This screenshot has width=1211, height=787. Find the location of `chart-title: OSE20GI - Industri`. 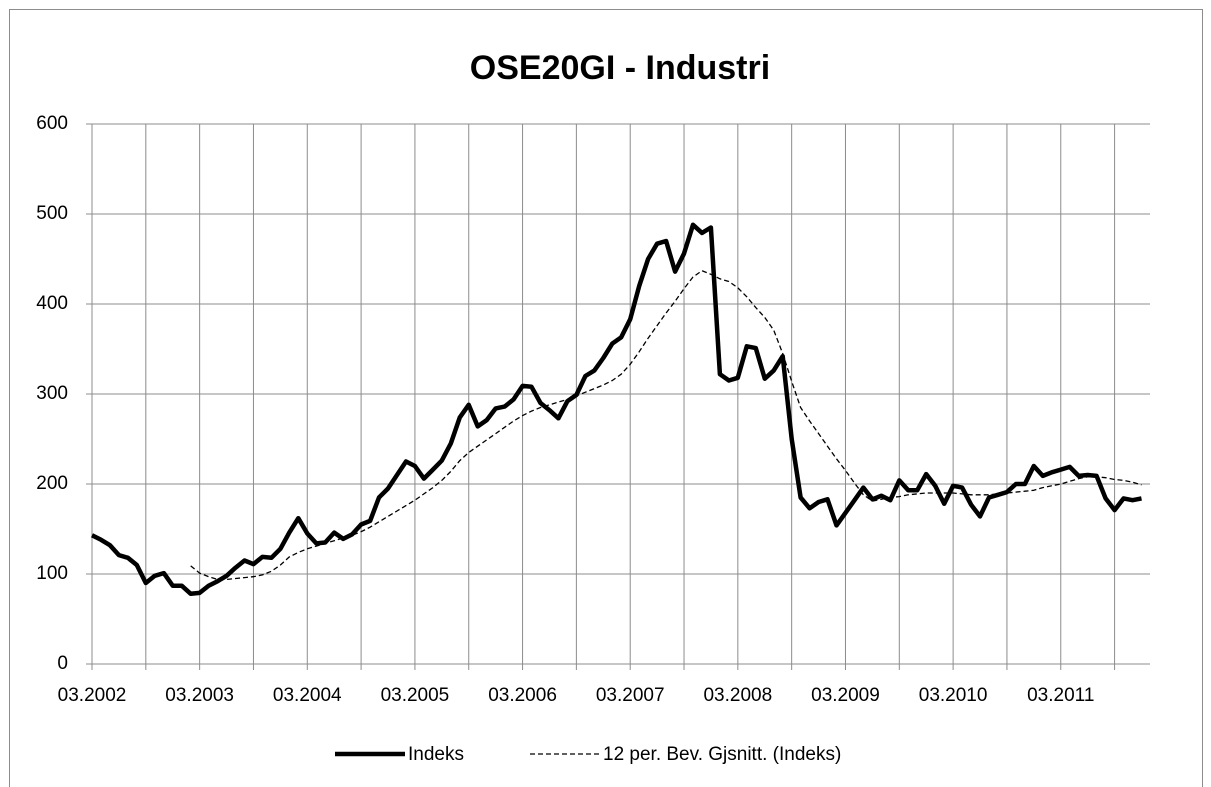

chart-title: OSE20GI - Industri is located at coordinates (620, 68).